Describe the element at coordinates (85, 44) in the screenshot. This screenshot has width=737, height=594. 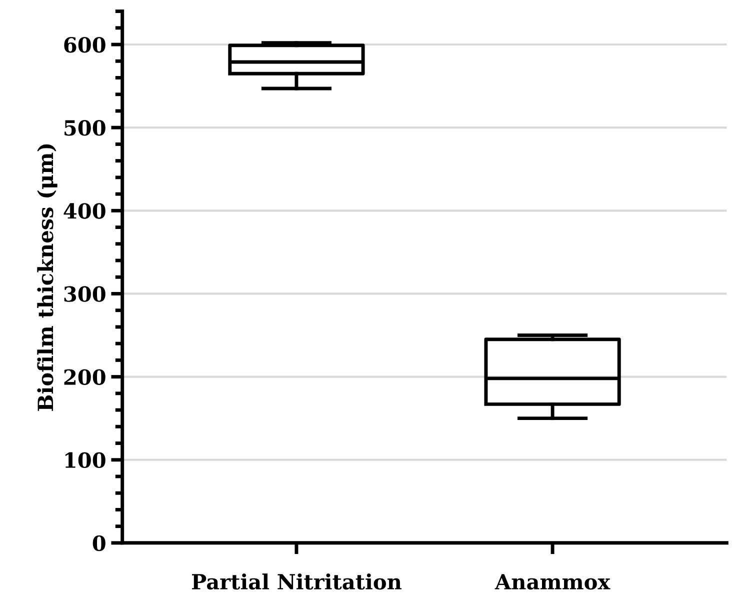
I see `y-tick-label: 600` at that location.